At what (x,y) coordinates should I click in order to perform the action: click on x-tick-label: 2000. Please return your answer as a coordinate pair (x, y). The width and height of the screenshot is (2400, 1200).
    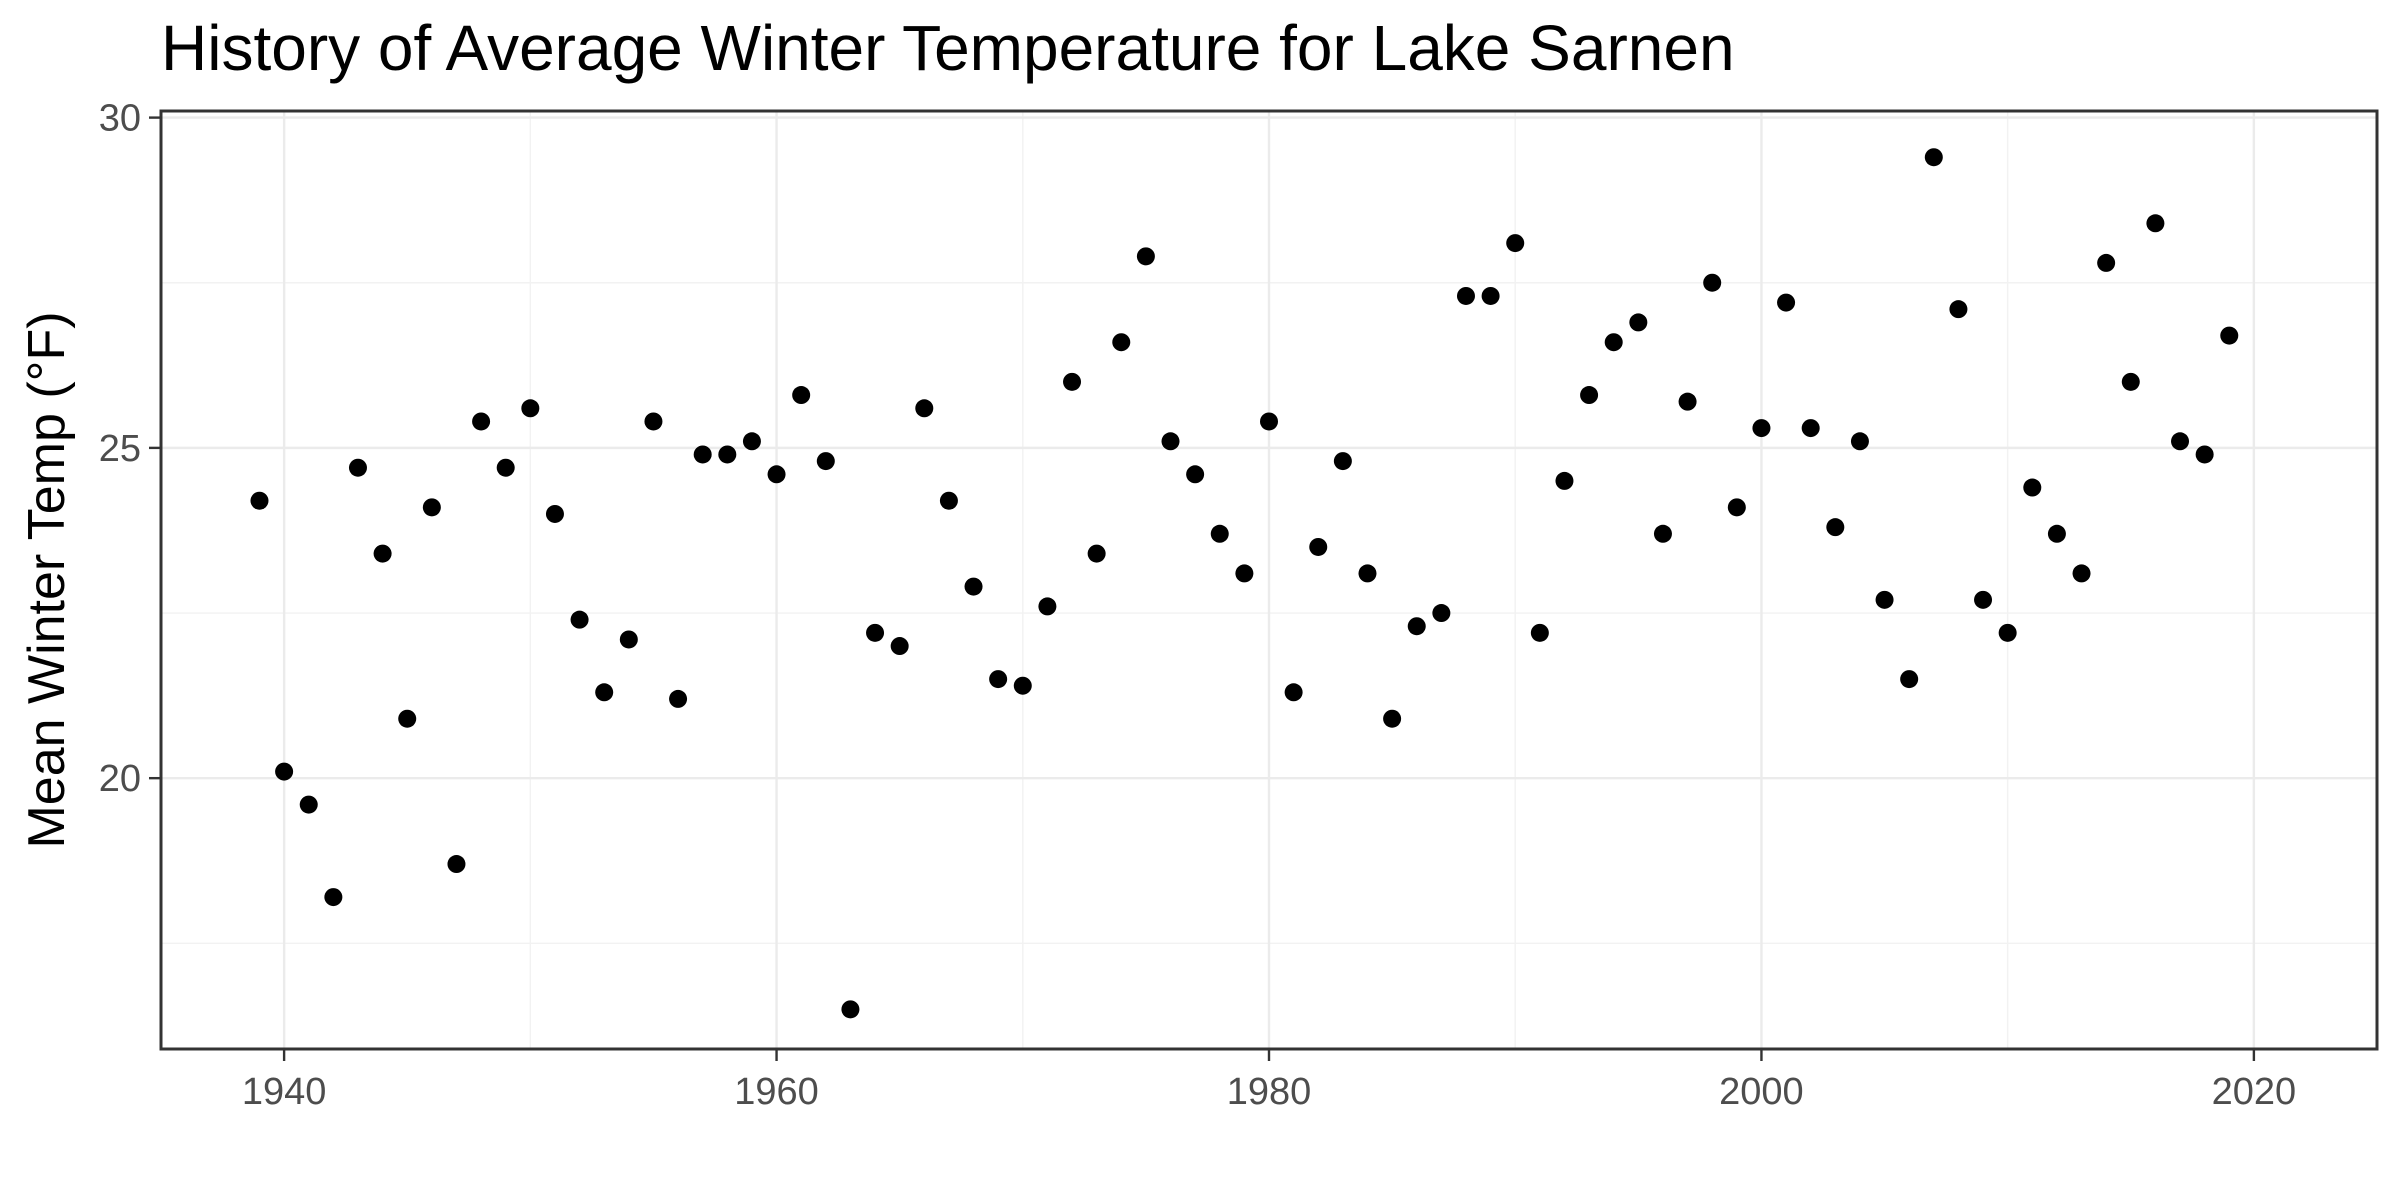
    Looking at the image, I should click on (1761, 1092).